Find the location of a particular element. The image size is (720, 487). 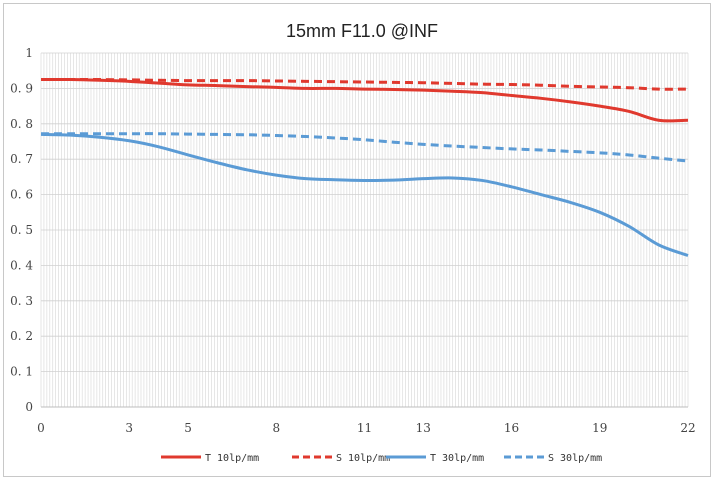

y-tick-label: 1 is located at coordinates (29, 53).